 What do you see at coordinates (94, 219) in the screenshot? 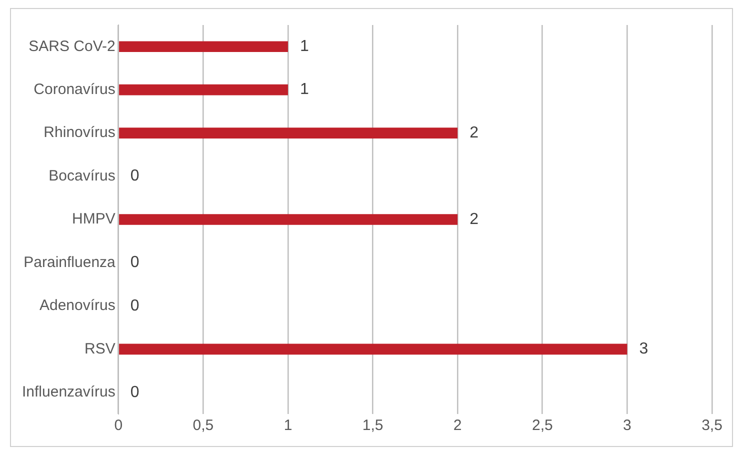
I see `y-tick-label: HMPV` at bounding box center [94, 219].